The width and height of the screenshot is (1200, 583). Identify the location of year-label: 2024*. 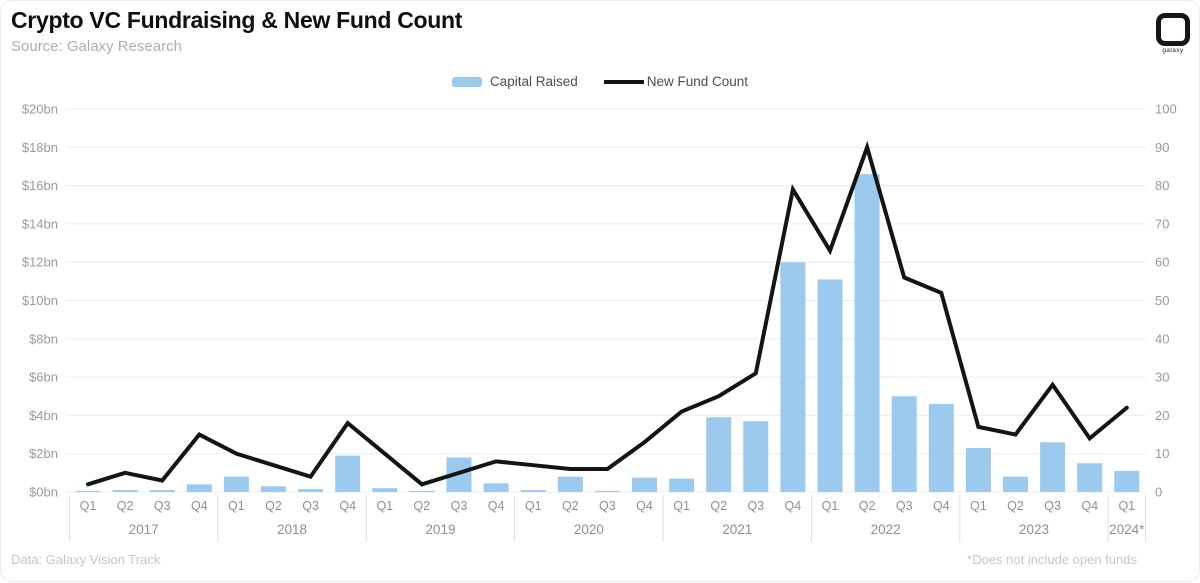
(1127, 529).